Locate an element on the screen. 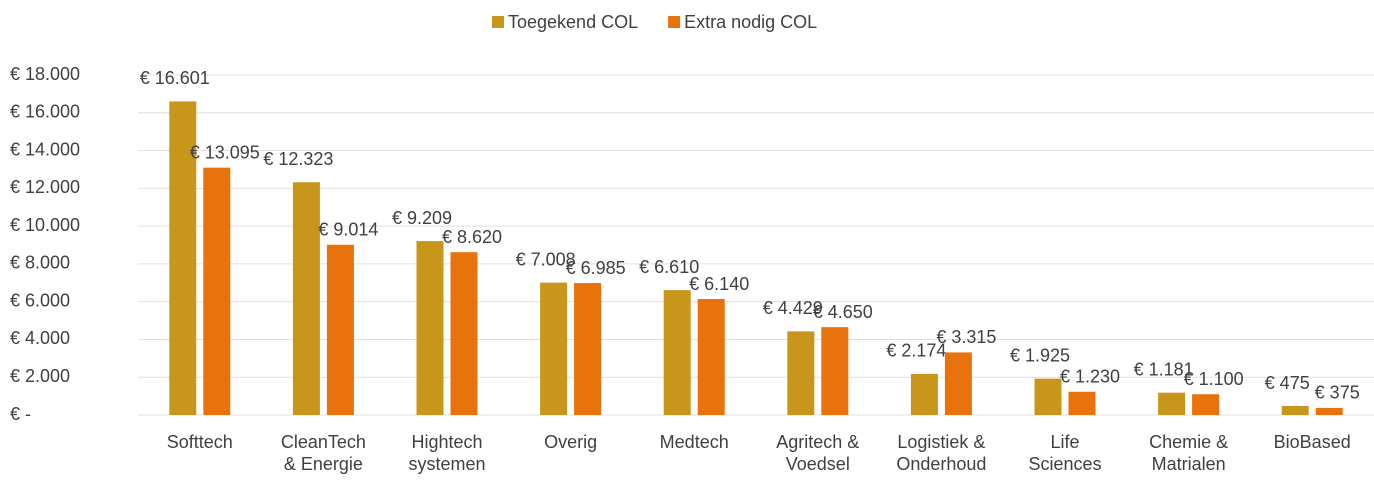 The image size is (1374, 481). value-label: € 1.925 is located at coordinates (1040, 355).